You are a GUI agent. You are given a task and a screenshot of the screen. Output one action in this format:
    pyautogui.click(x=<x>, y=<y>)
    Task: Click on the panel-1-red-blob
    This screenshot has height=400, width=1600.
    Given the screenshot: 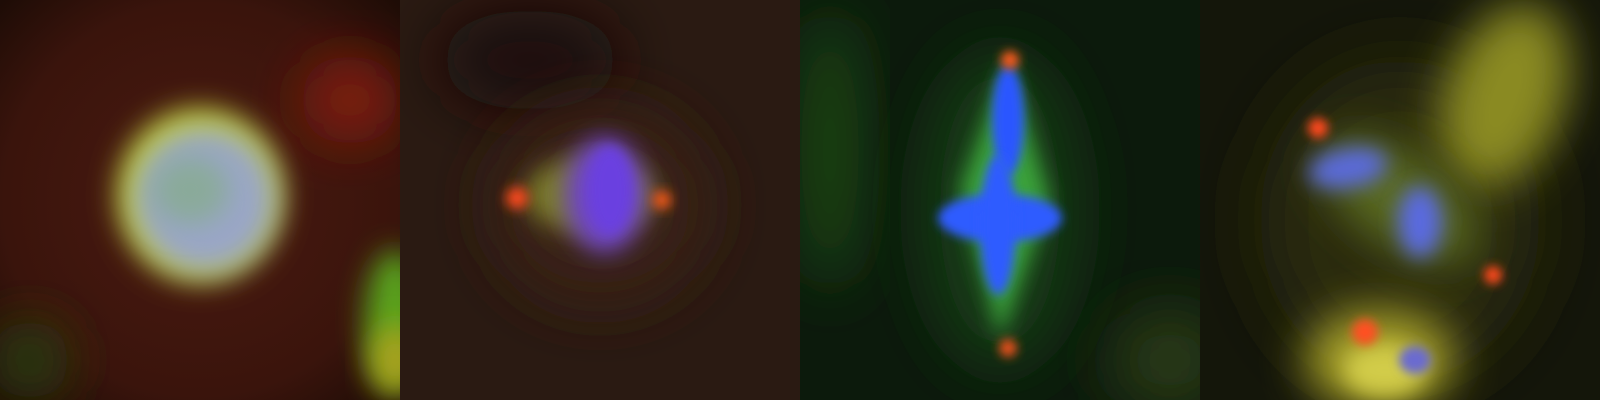 What is the action you would take?
    pyautogui.click(x=350, y=100)
    